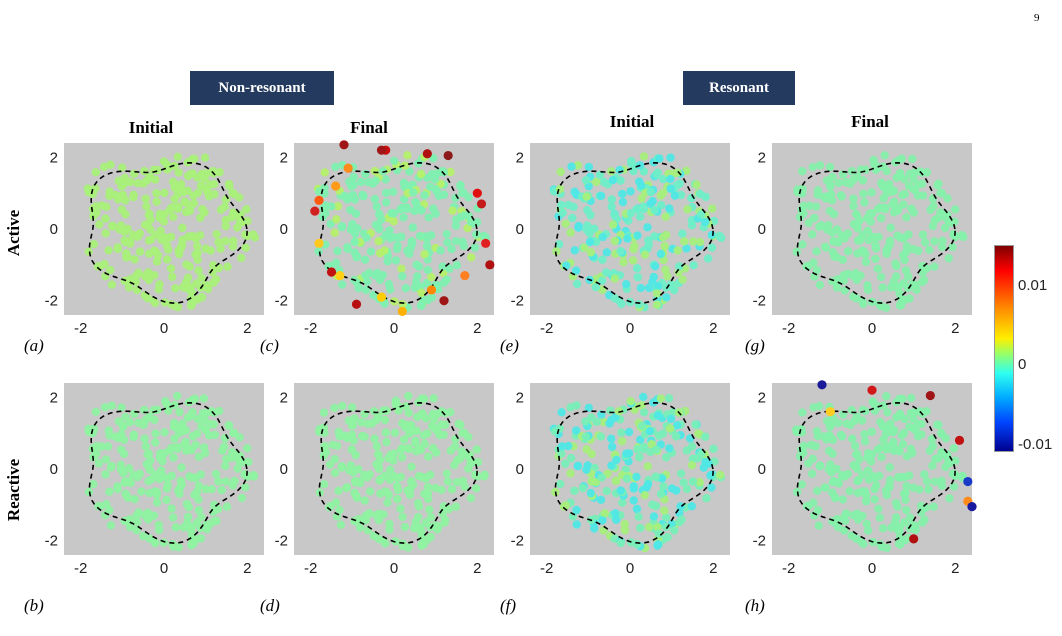  Describe the element at coordinates (872, 328) in the screenshot. I see `x-tick-label: 0` at that location.